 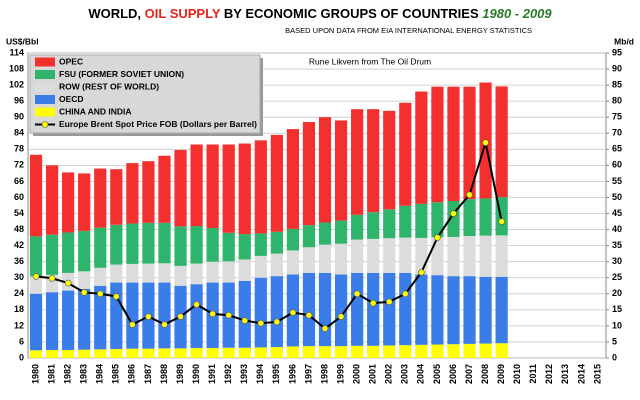 I want to click on y-tick-label: 18, so click(x=19, y=309).